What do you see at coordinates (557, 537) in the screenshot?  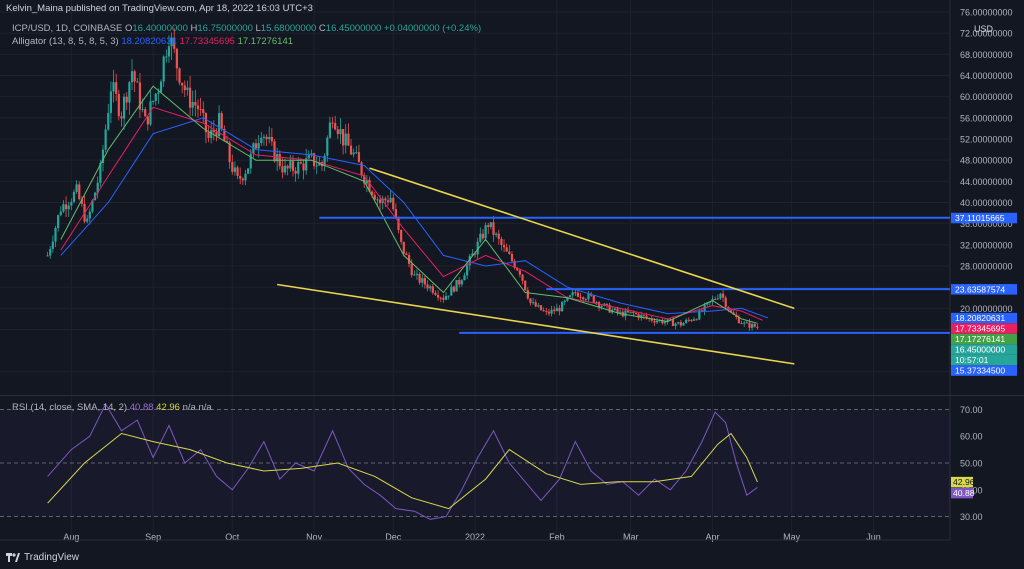 I see `x-tick-label: Feb` at bounding box center [557, 537].